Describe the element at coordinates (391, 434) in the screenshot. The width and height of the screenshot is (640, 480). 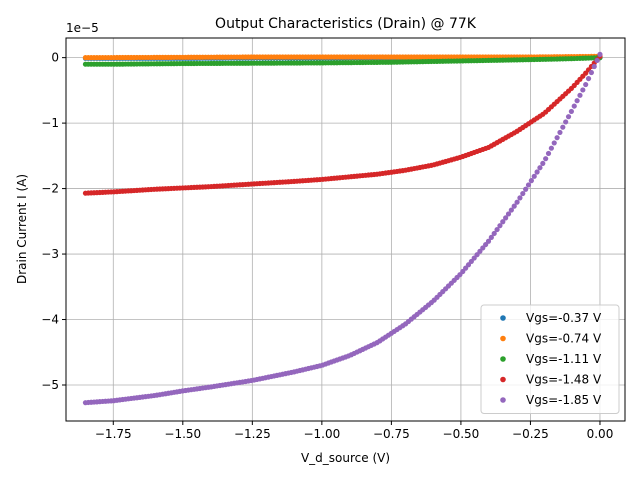
I see `x-tick-label: −0.75` at that location.